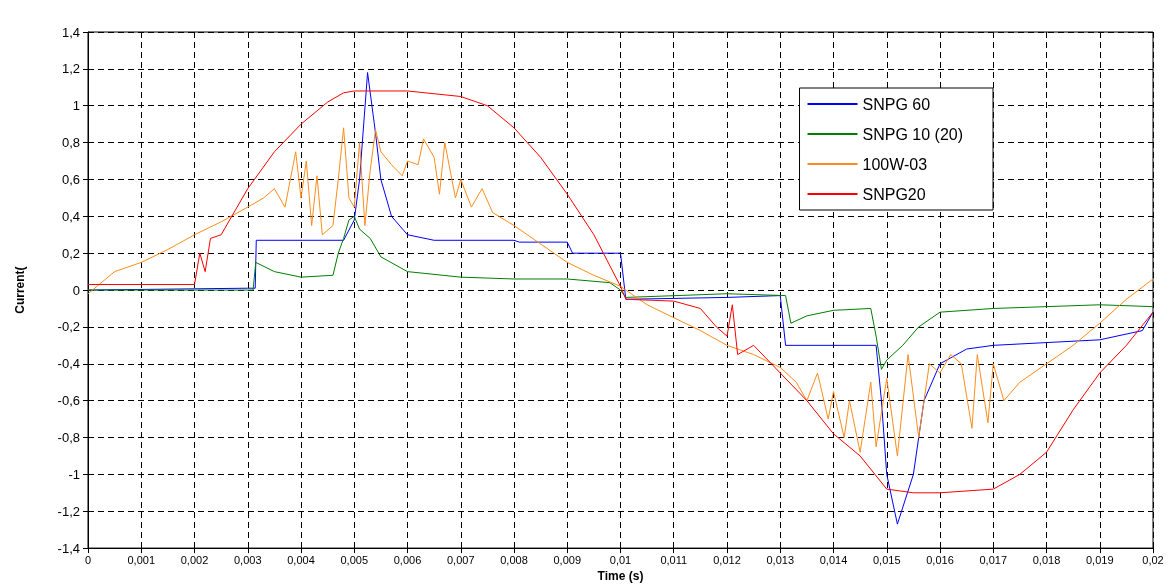 The width and height of the screenshot is (1173, 587). What do you see at coordinates (833, 559) in the screenshot?
I see `x-tick-label: 0,014` at bounding box center [833, 559].